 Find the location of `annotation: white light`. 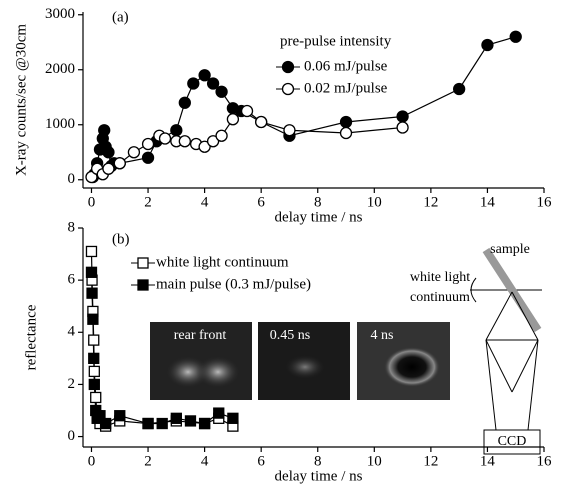

annotation: white light is located at coordinates (440, 277).